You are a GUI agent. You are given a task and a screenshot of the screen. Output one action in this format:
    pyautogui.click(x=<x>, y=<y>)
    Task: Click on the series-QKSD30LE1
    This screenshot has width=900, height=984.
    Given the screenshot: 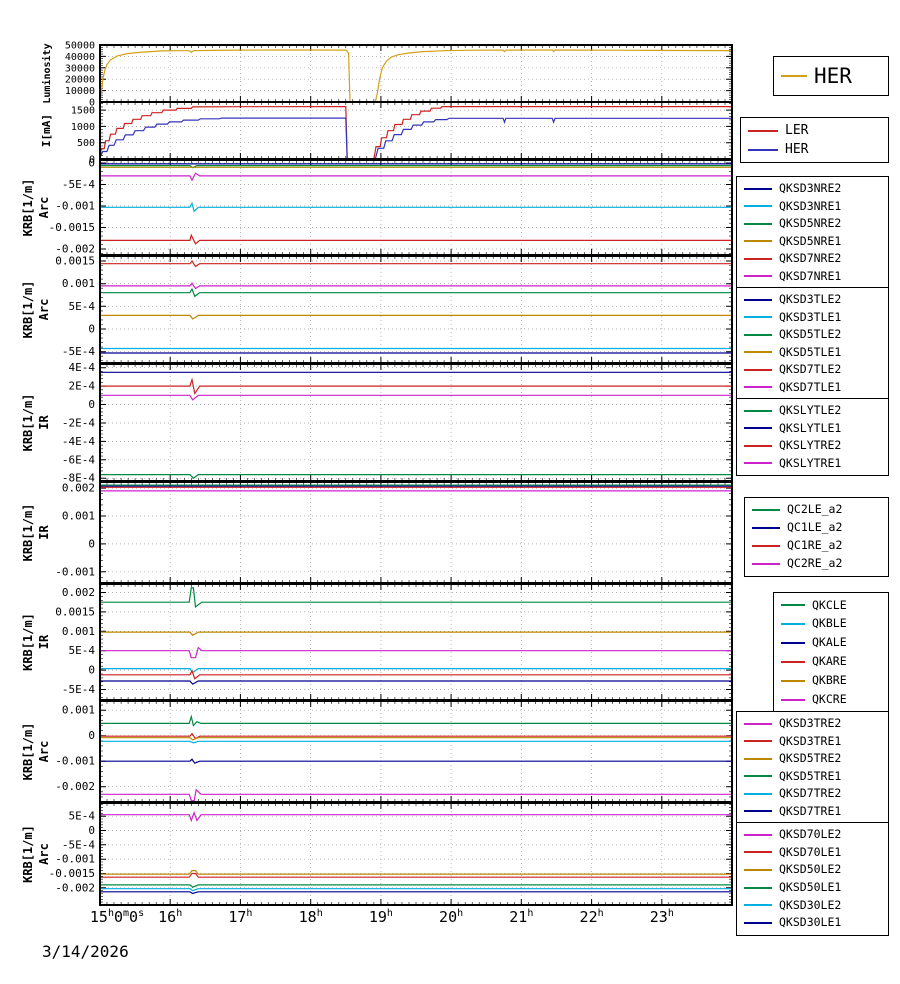 What is the action you would take?
    pyautogui.click(x=416, y=893)
    